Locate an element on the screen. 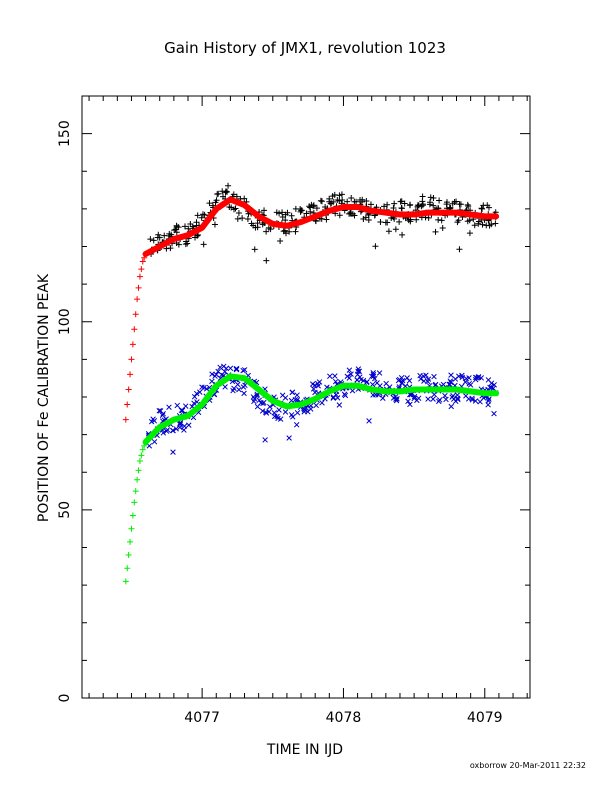 The width and height of the screenshot is (612, 792). x-tick-label: 4077 is located at coordinates (202, 718).